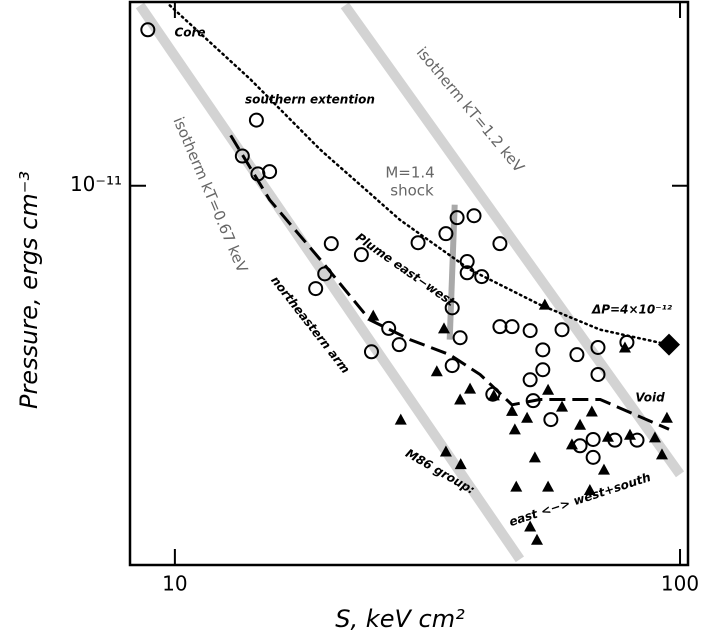 This screenshot has height=638, width=704. I want to click on annotation: southern extention, so click(310, 100).